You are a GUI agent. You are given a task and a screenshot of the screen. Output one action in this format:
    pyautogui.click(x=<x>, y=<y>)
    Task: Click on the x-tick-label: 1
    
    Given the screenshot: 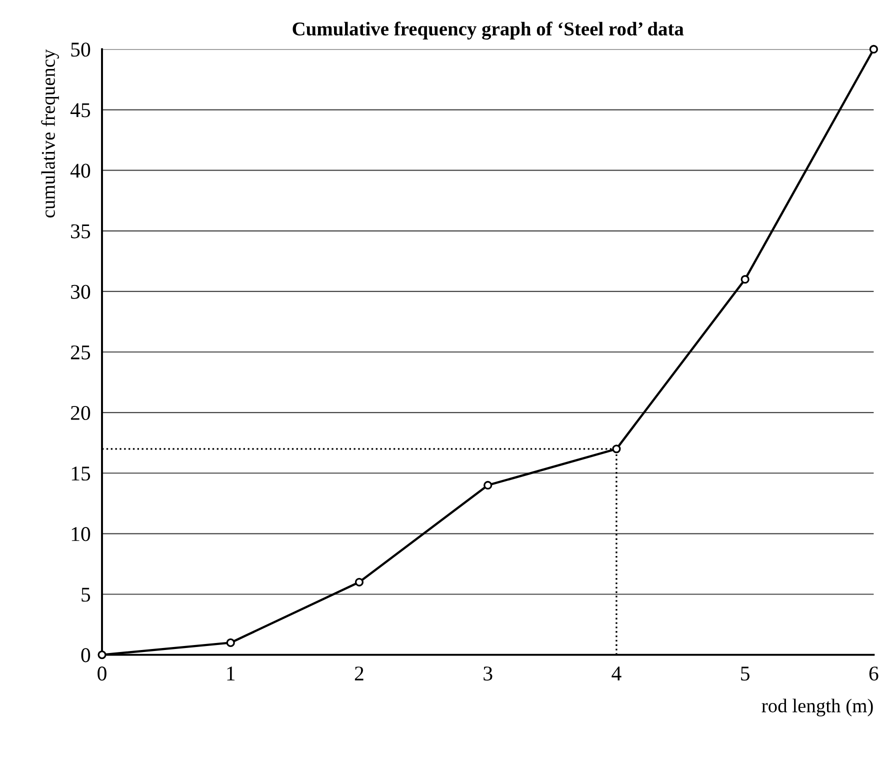 What is the action you would take?
    pyautogui.click(x=231, y=673)
    